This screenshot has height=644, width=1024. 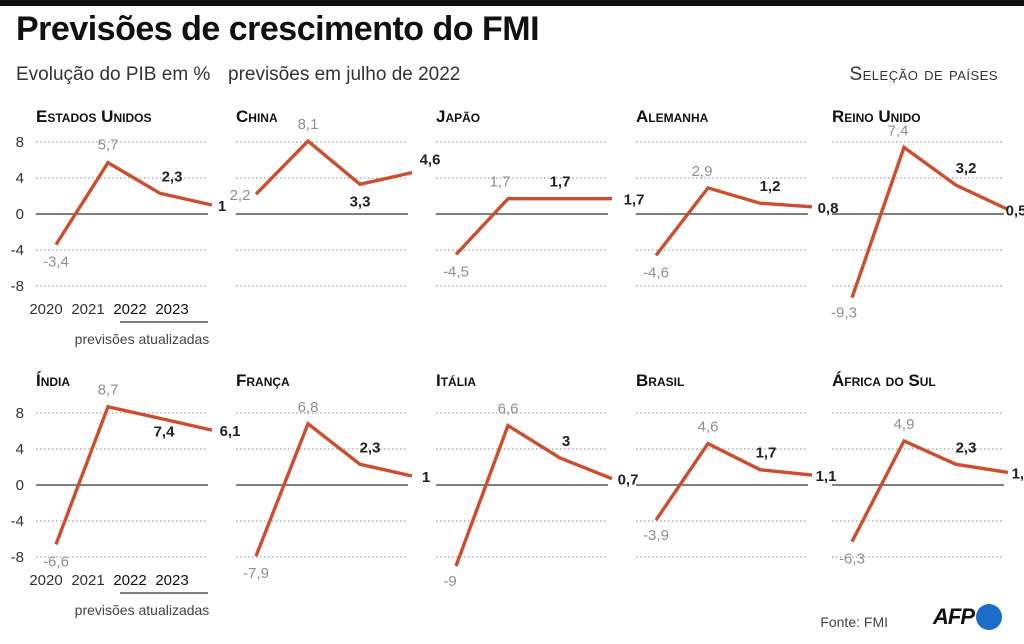 I want to click on source-label: Fonte: FMI, so click(x=854, y=622).